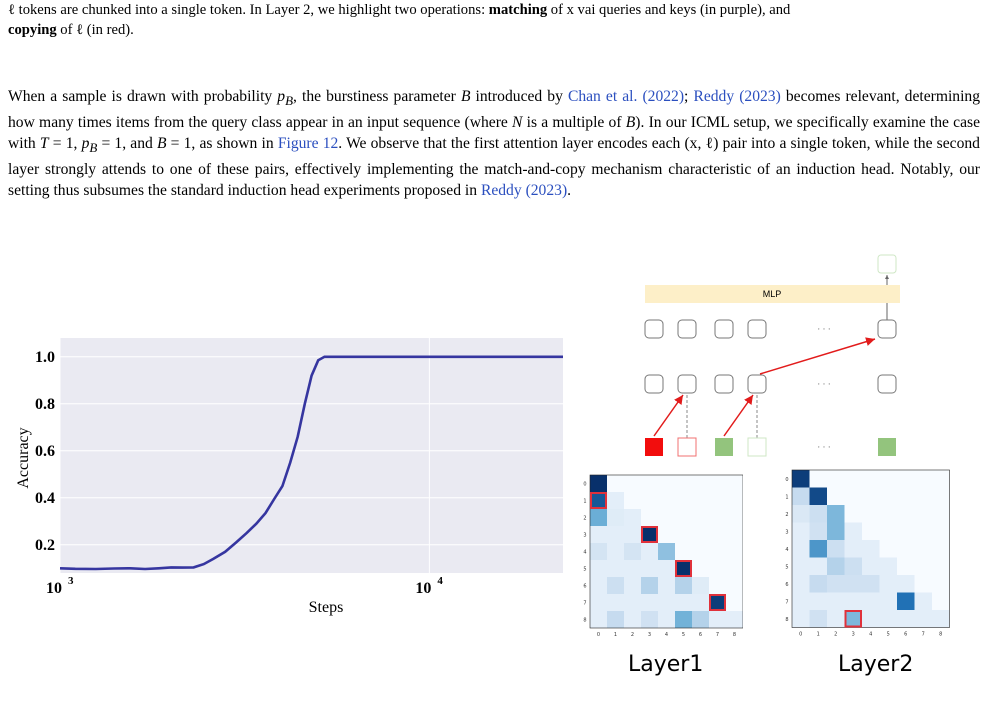 The height and width of the screenshot is (703, 989). What do you see at coordinates (786, 602) in the screenshot?
I see `heatmap-row-tick: 7` at bounding box center [786, 602].